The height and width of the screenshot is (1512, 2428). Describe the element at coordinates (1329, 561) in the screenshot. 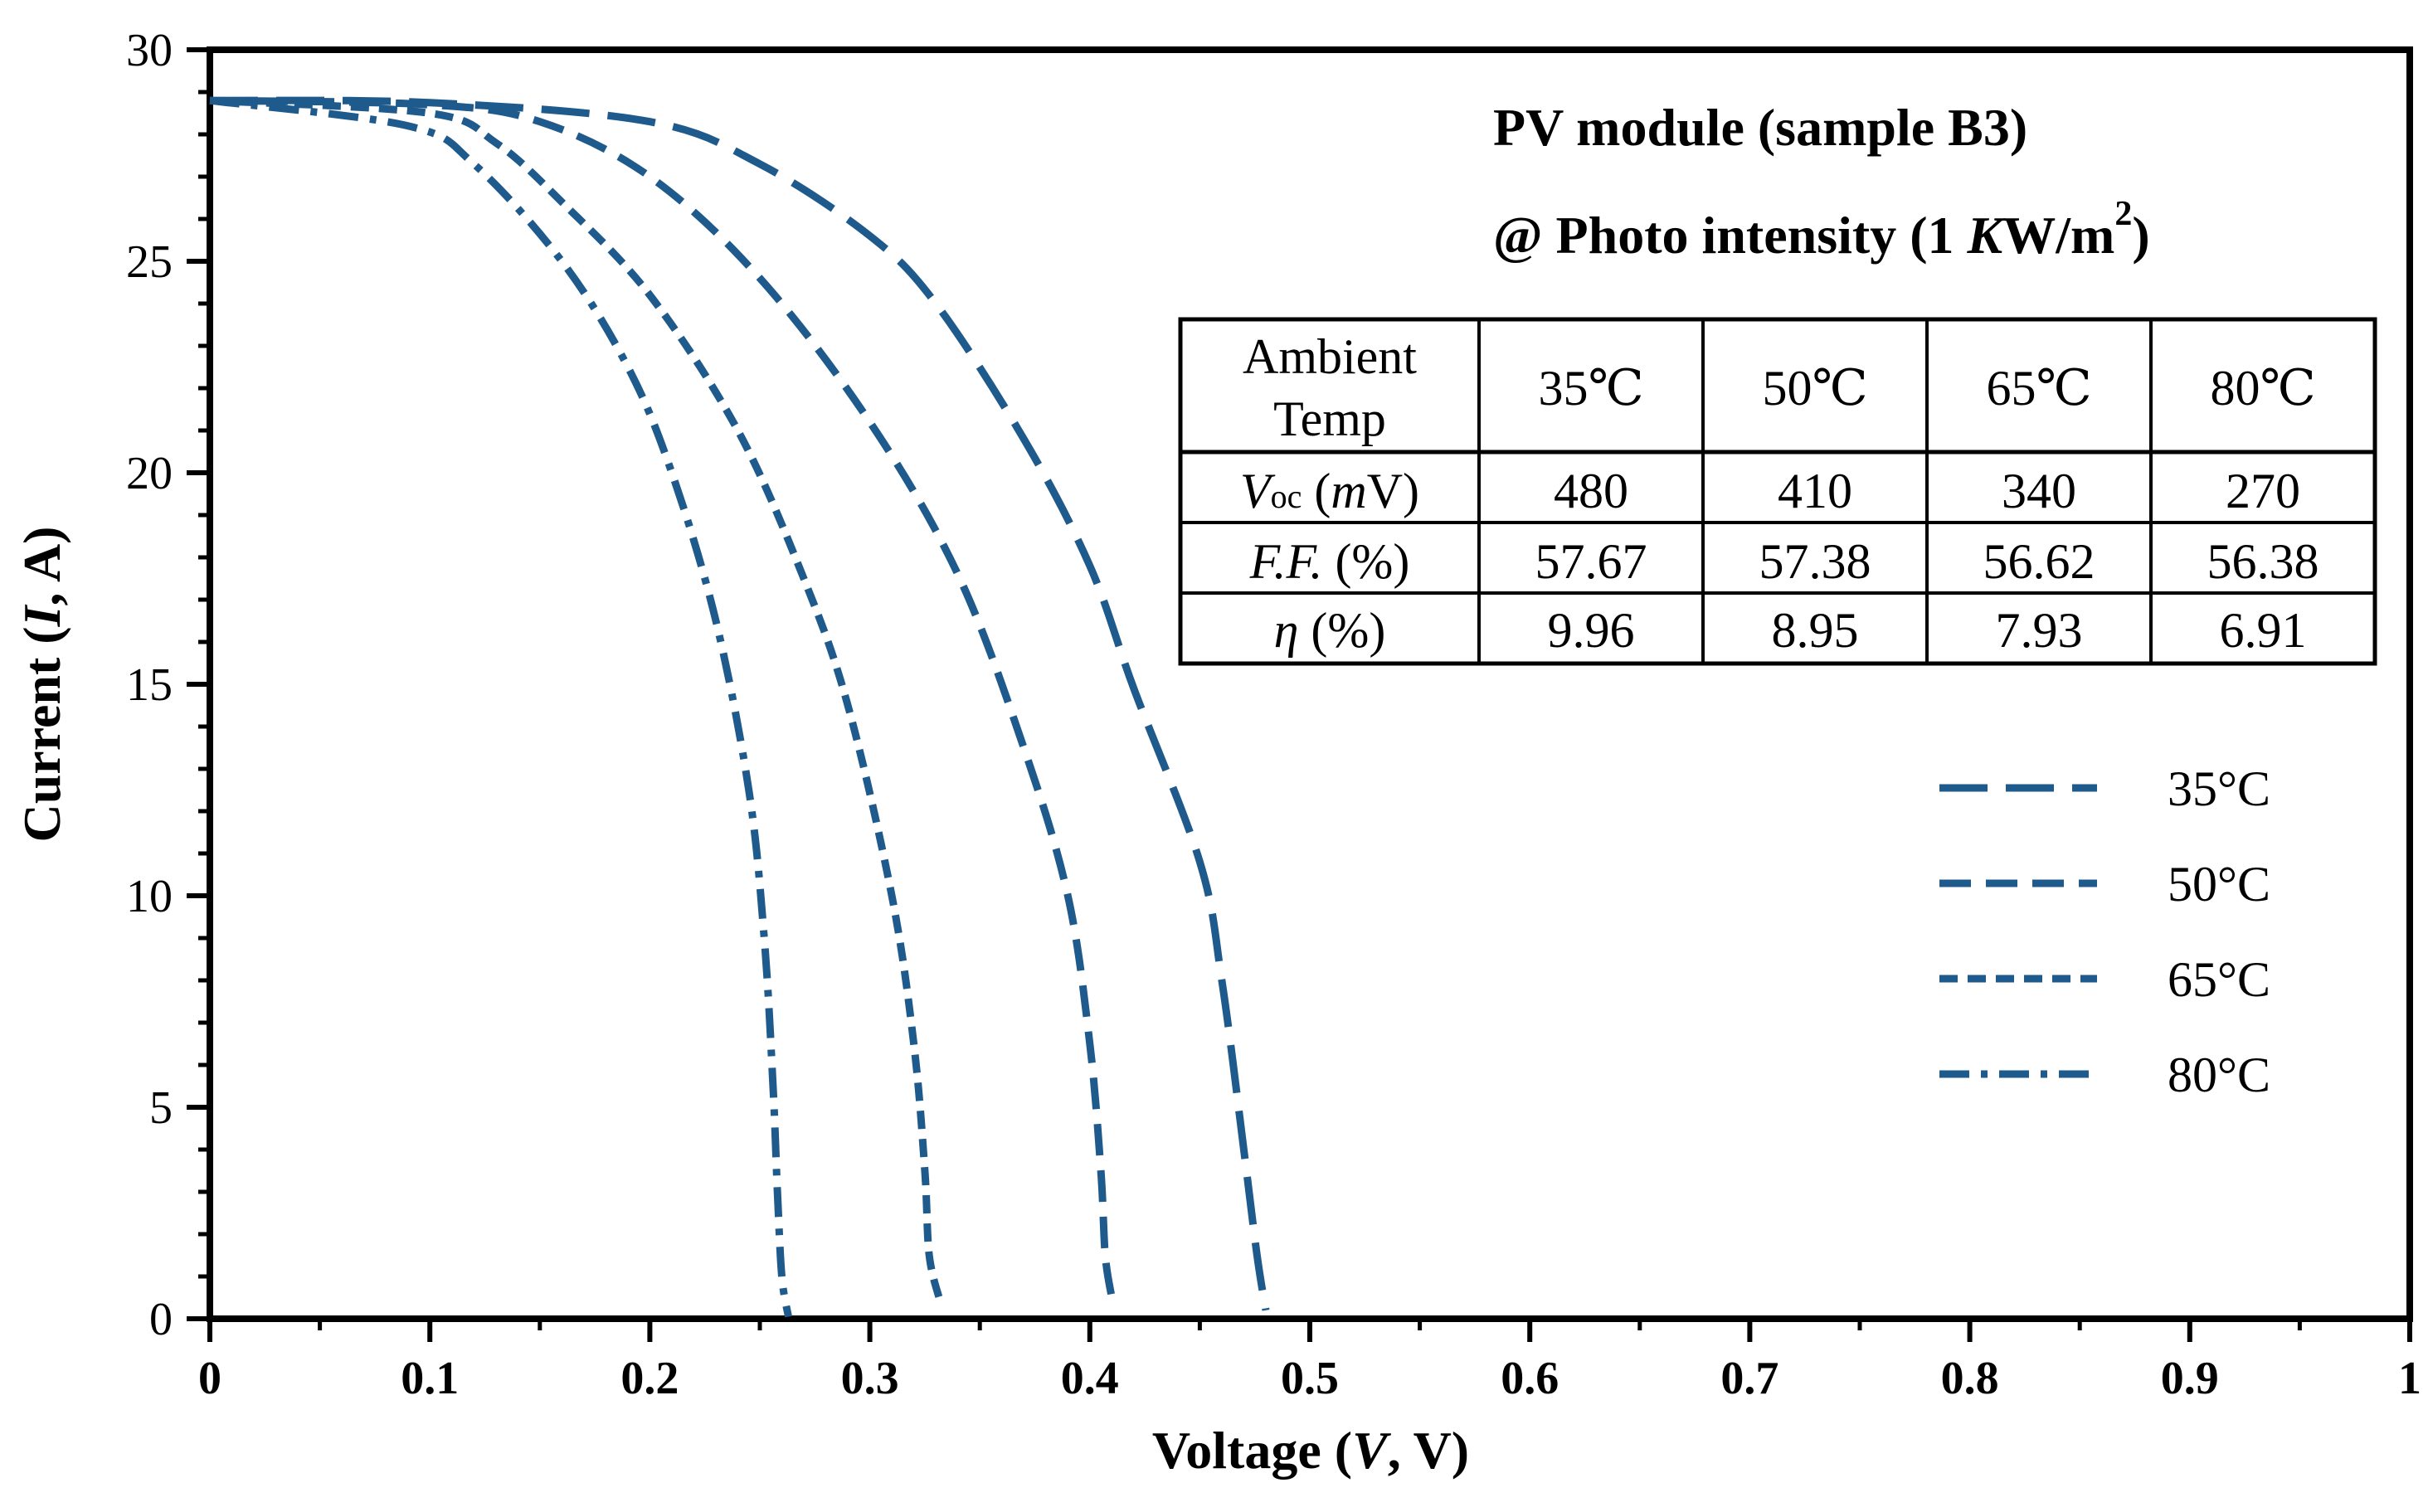

I see `table-row-label: F.F. (%)` at that location.